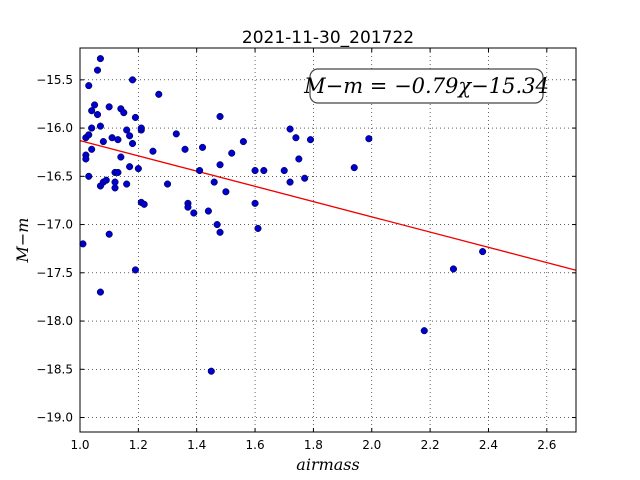 This screenshot has width=640, height=480. What do you see at coordinates (54, 321) in the screenshot?
I see `y-tick-label: −18.0` at bounding box center [54, 321].